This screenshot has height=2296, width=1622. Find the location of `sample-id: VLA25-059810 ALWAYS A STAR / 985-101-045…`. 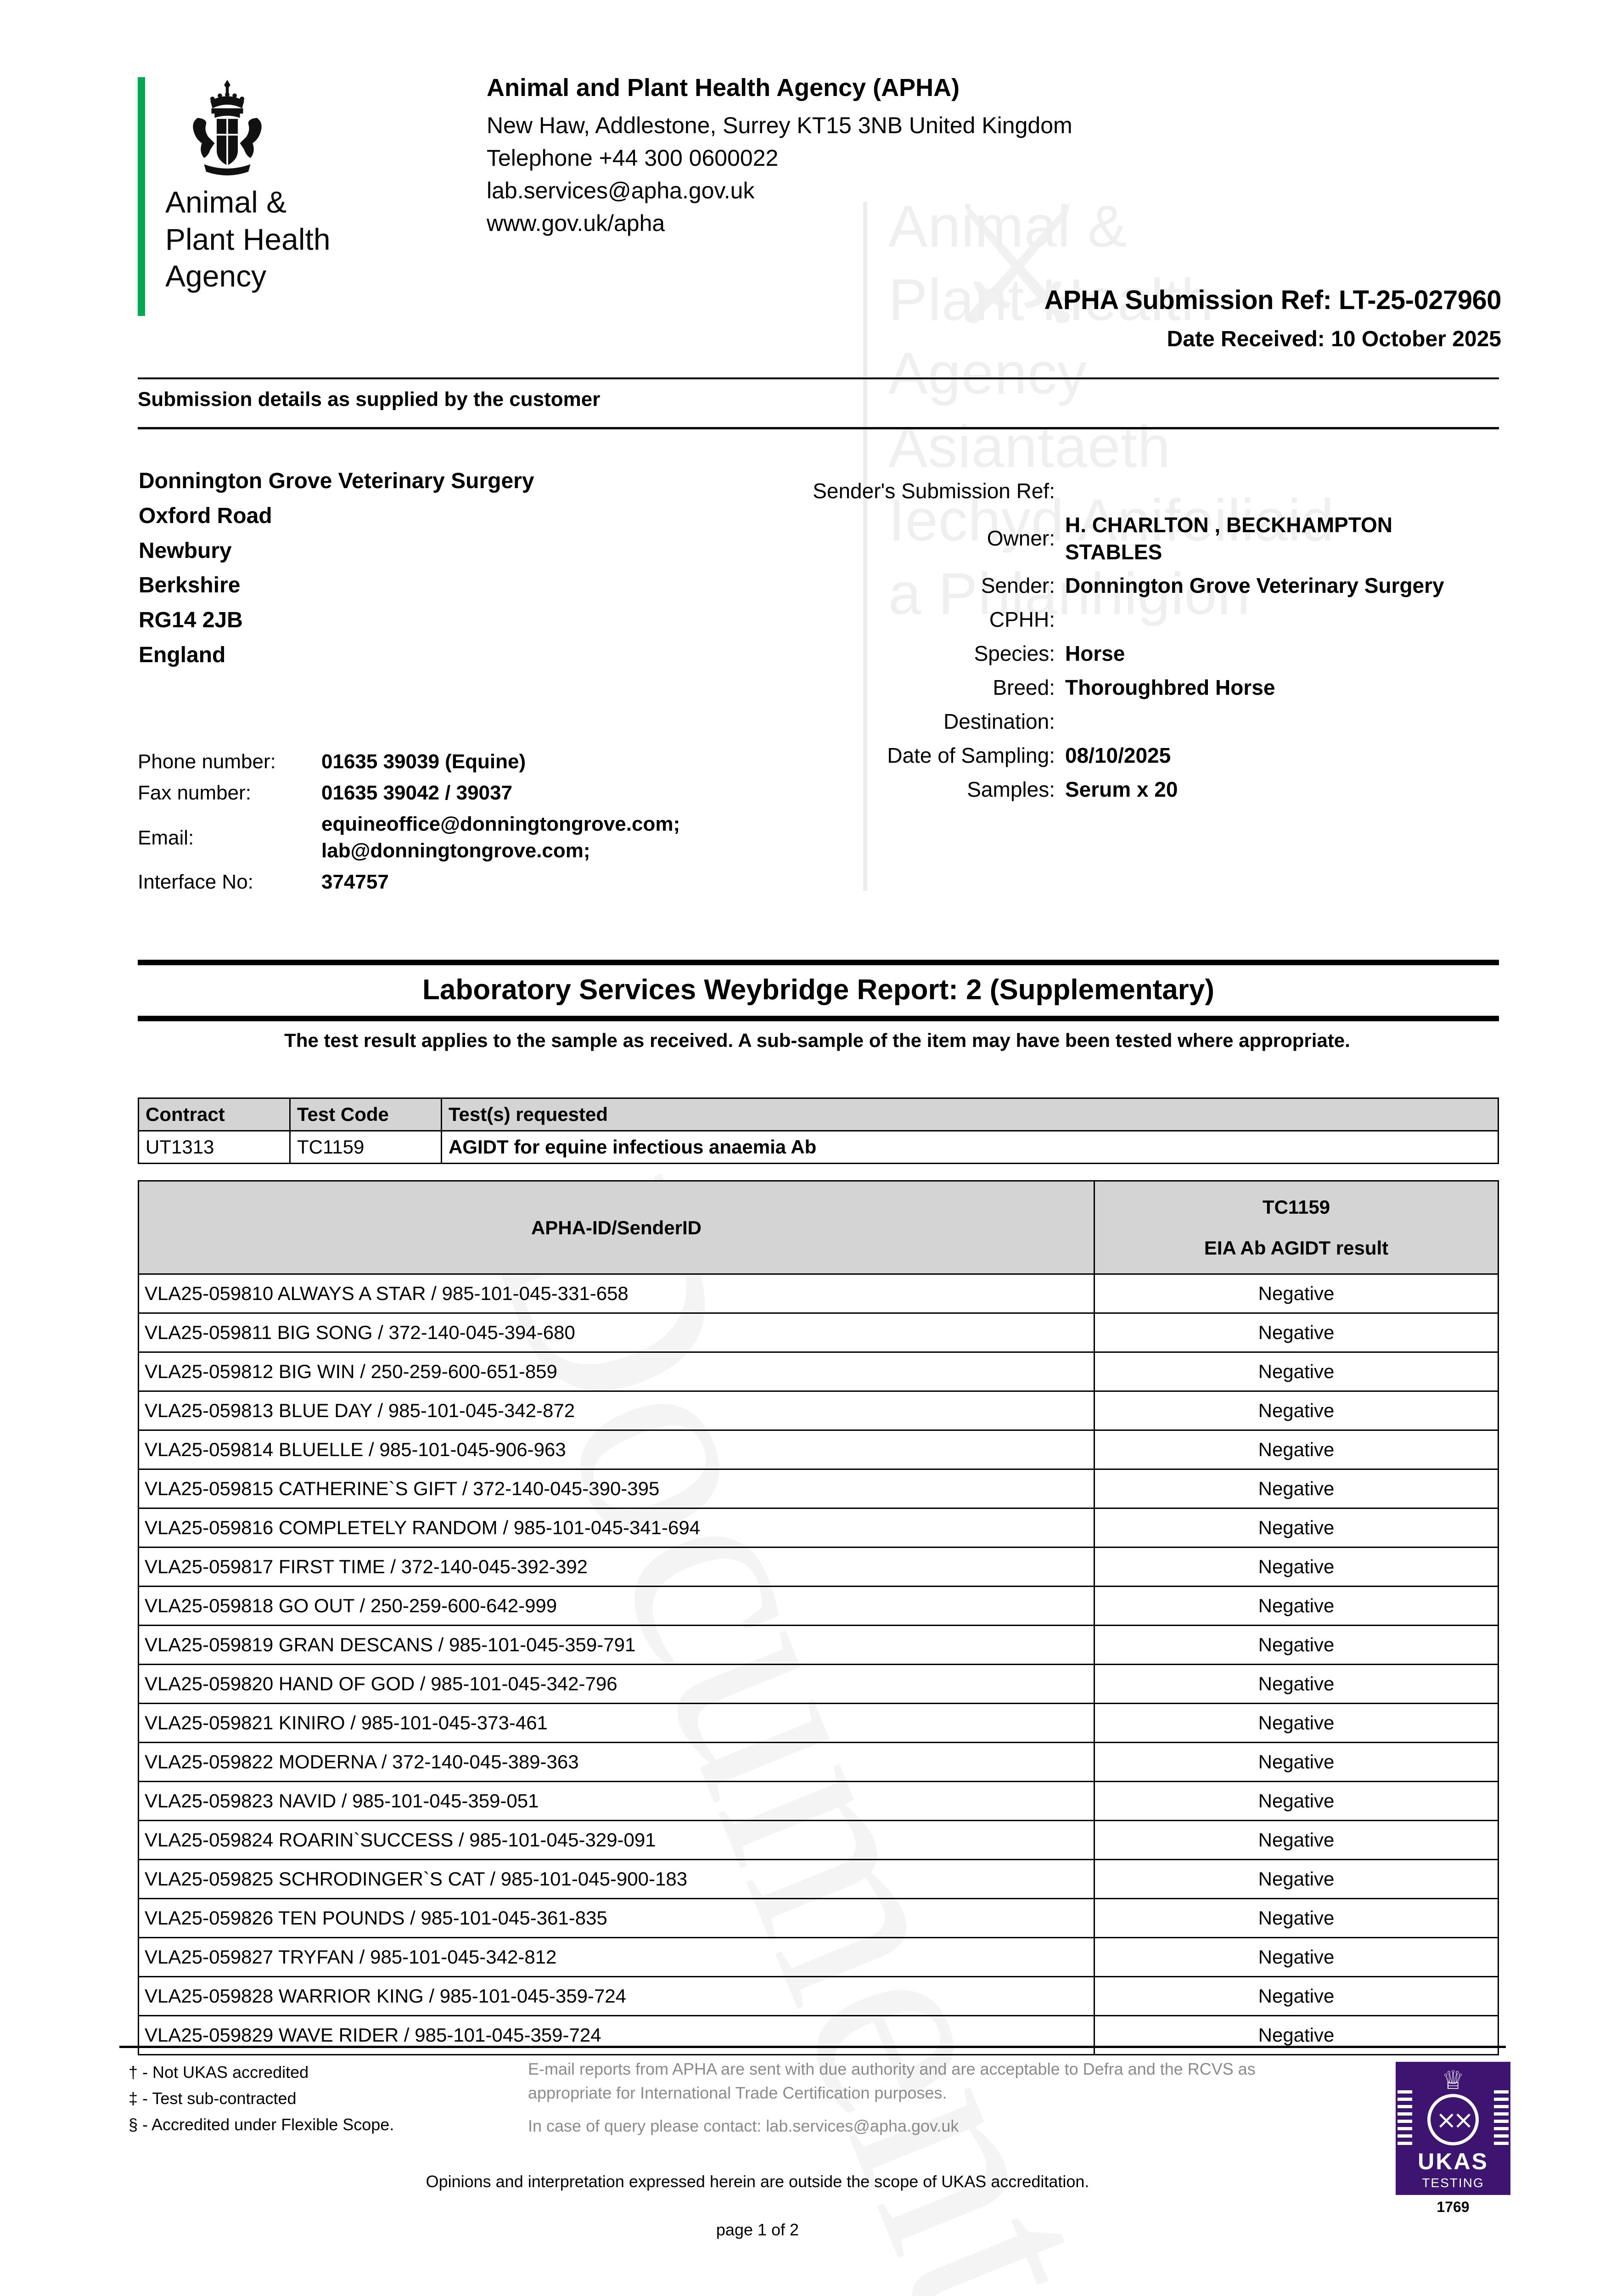

sample-id: VLA25-059810 ALWAYS A STAR / 985-101-045… is located at coordinates (616, 1293).